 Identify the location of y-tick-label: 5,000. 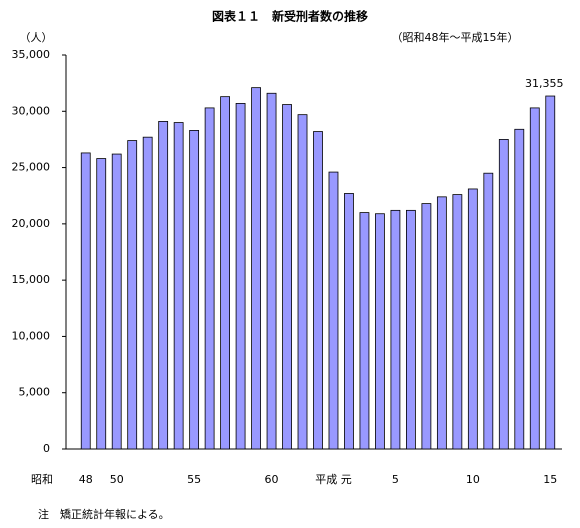
(35, 392).